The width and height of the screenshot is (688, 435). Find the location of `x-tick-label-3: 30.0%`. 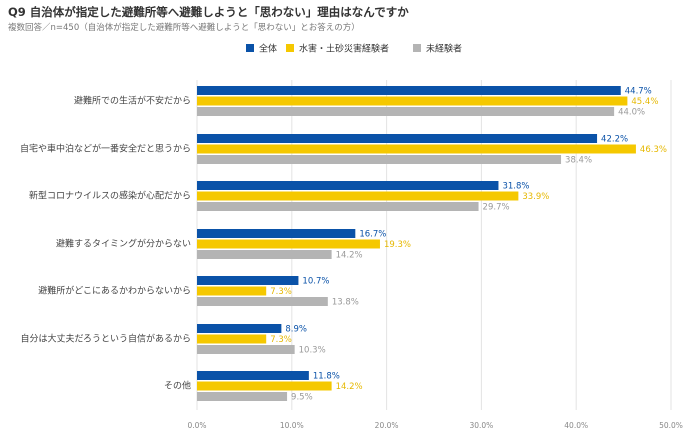

x-tick-label-3: 30.0% is located at coordinates (481, 425).